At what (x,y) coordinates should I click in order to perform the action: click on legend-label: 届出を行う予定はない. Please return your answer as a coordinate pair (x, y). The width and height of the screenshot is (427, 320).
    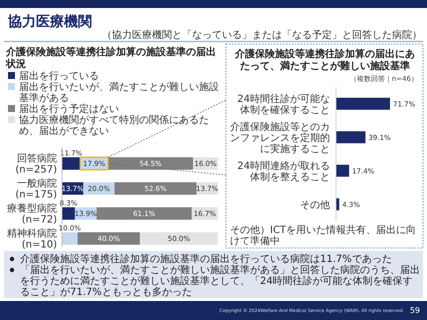
    Looking at the image, I should click on (69, 109).